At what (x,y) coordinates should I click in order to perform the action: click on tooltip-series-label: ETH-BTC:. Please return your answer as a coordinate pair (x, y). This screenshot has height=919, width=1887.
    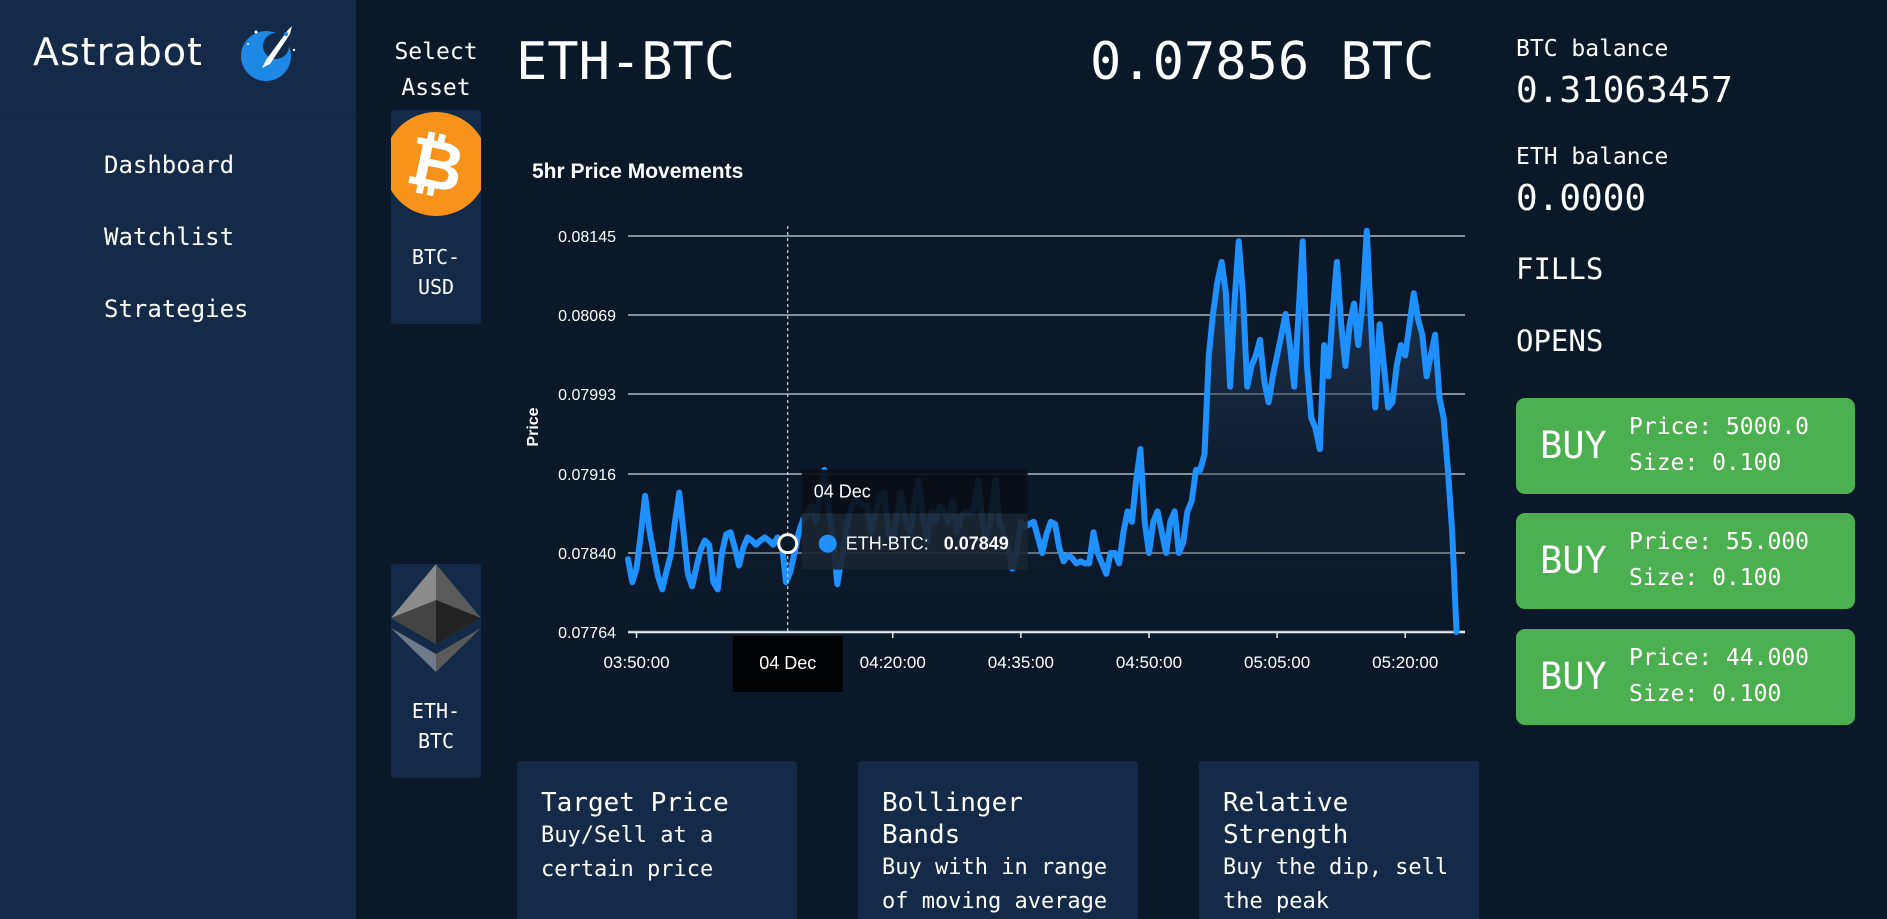
    Looking at the image, I should click on (887, 544).